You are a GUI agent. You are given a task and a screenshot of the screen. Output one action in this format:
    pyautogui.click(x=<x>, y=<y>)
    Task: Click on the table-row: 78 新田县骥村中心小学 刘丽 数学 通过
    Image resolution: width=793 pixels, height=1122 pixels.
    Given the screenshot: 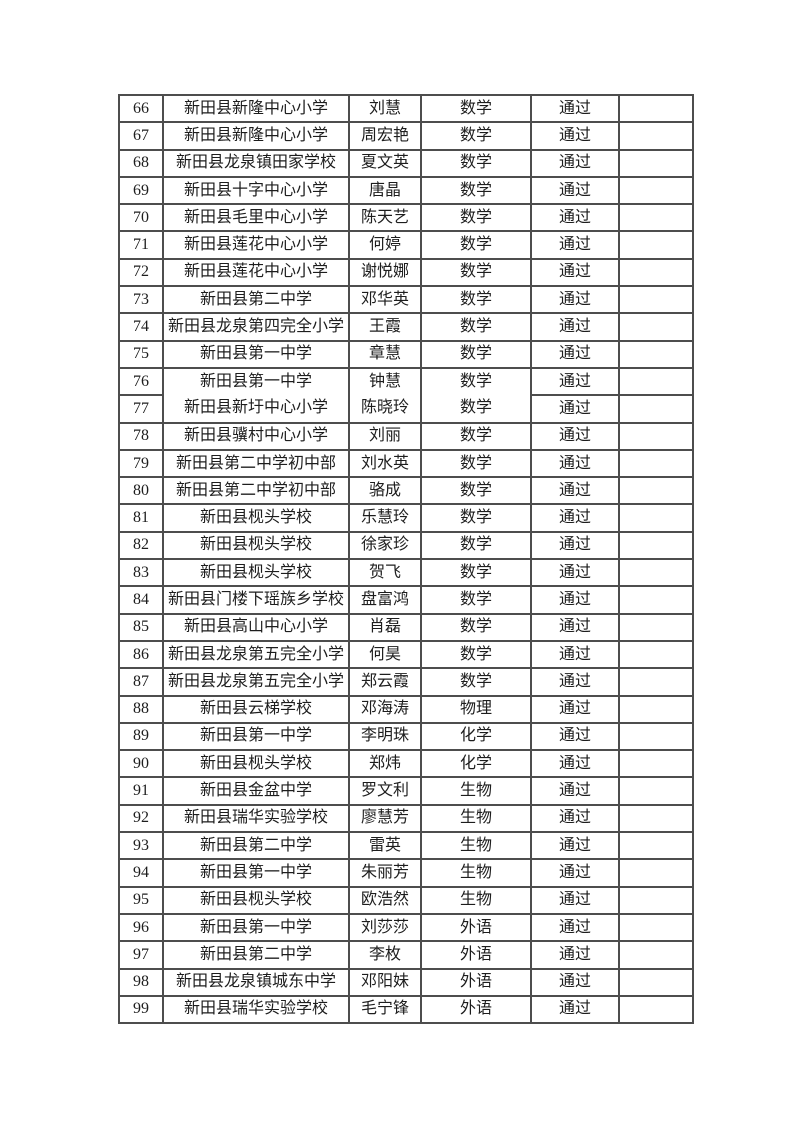 What is the action you would take?
    pyautogui.click(x=406, y=436)
    